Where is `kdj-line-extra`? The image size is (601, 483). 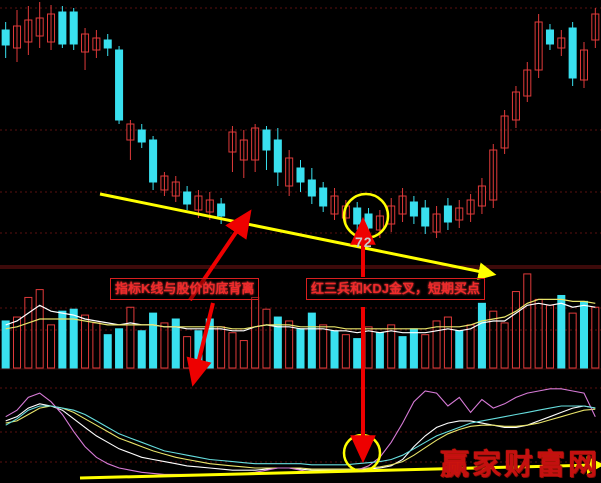 kdj-line-extra is located at coordinates (300, 435).